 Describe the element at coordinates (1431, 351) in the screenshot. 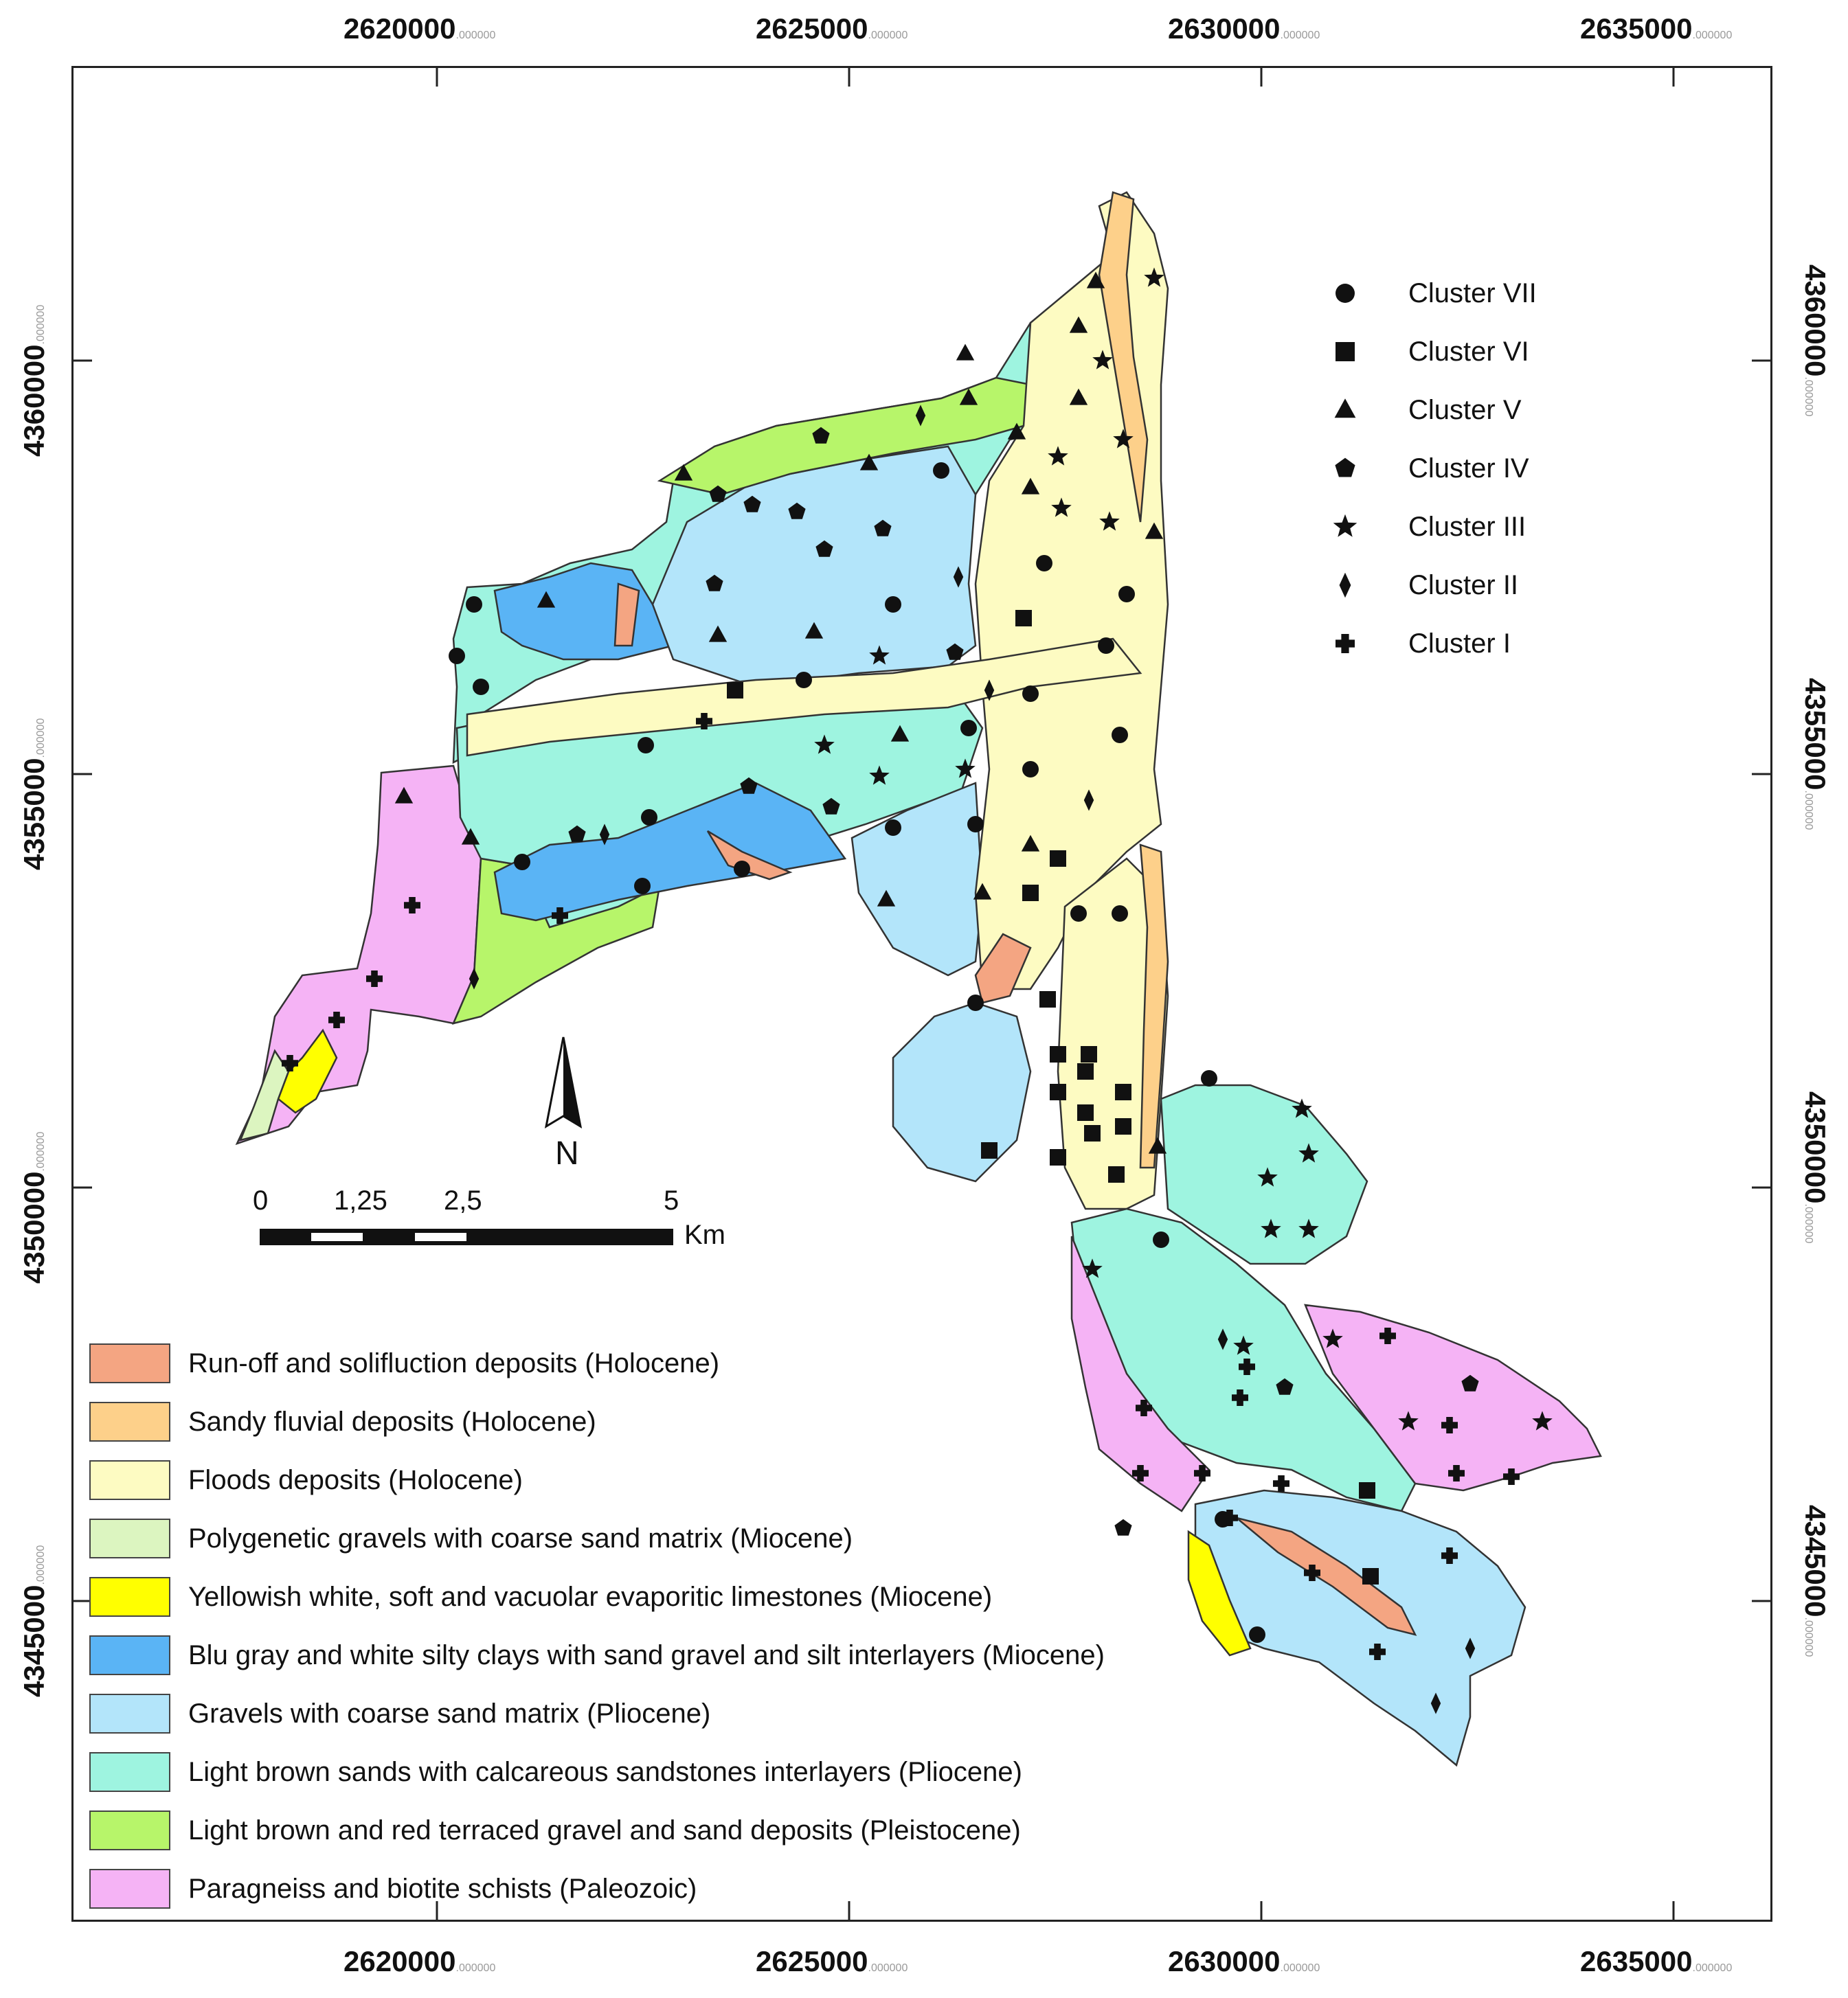

I see `cluster-legend-item: Cluster VI` at that location.